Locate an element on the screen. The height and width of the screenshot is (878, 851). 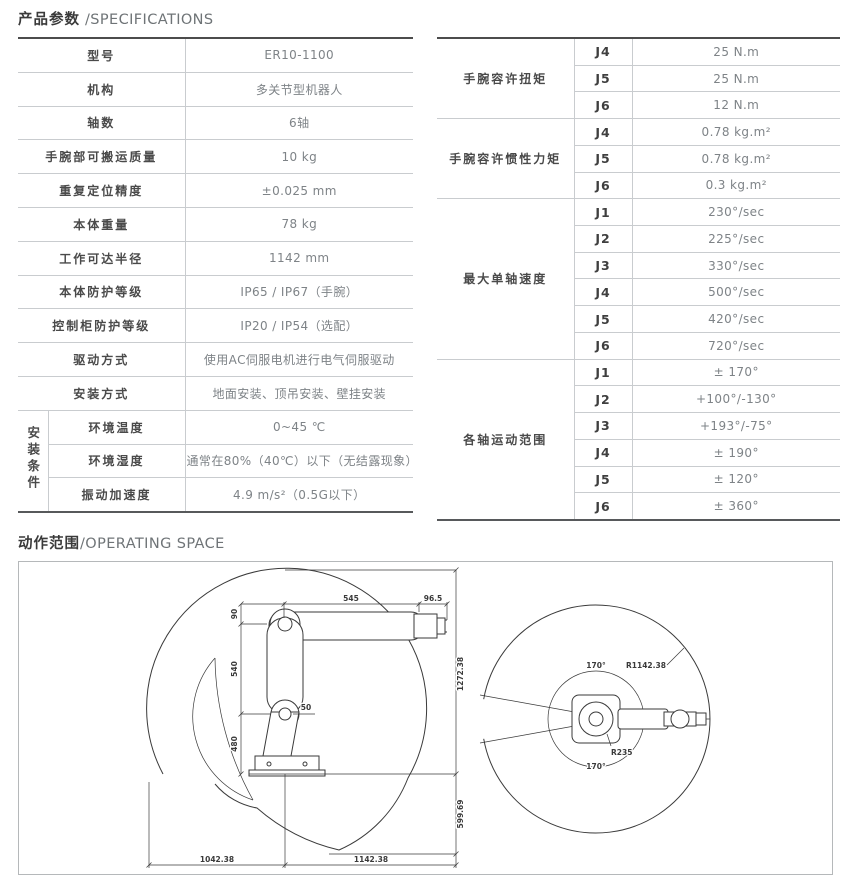
top-view-outer-circle is located at coordinates (597, 719).